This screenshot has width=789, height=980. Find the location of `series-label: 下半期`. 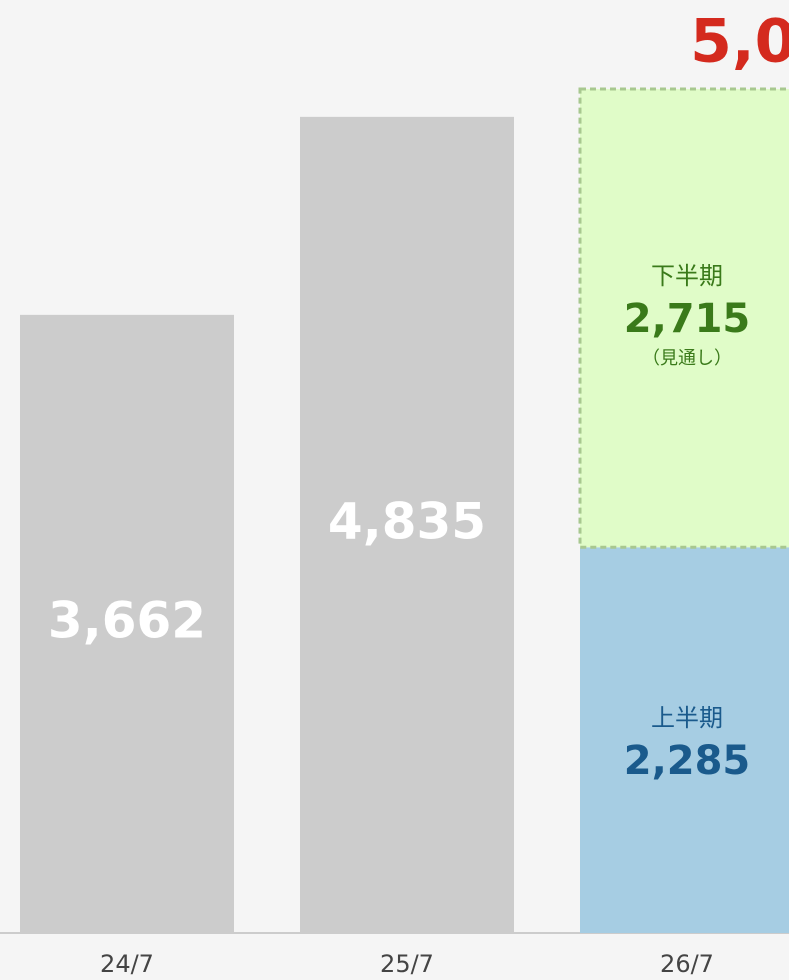

series-label: 下半期 is located at coordinates (687, 276).